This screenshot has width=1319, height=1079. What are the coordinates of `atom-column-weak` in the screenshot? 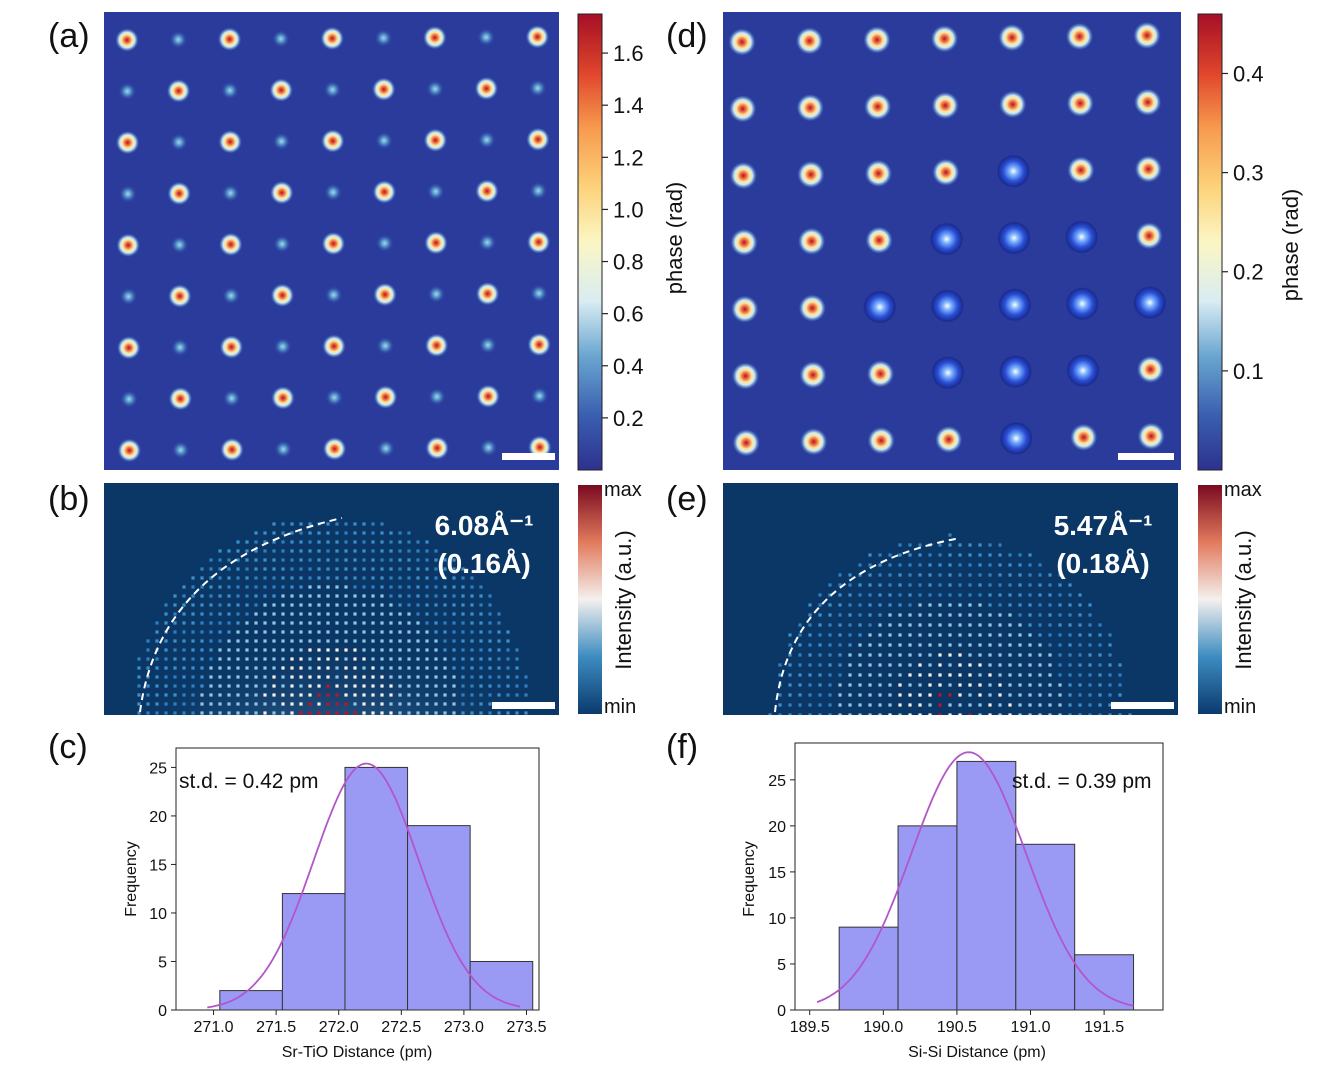 It's located at (383, 38).